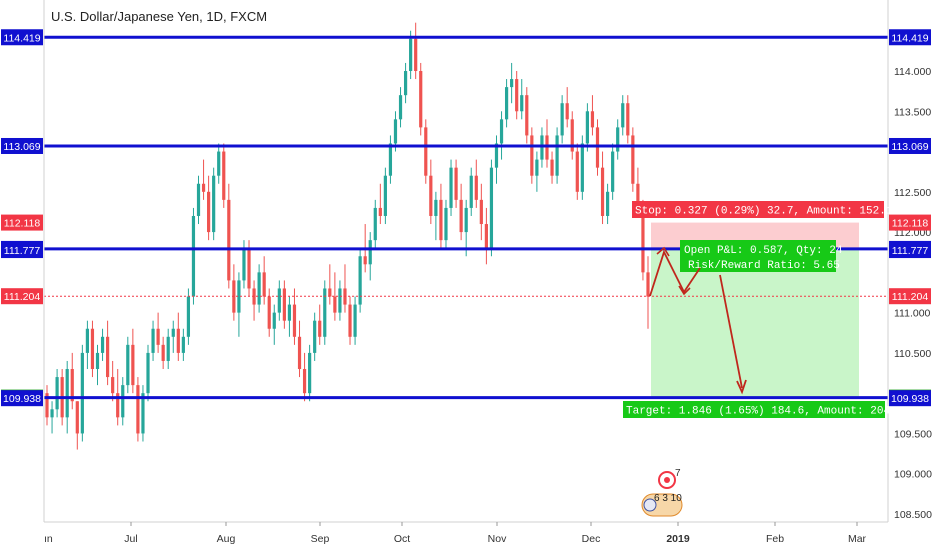  What do you see at coordinates (591, 539) in the screenshot?
I see `x-tick-label: Dec` at bounding box center [591, 539].